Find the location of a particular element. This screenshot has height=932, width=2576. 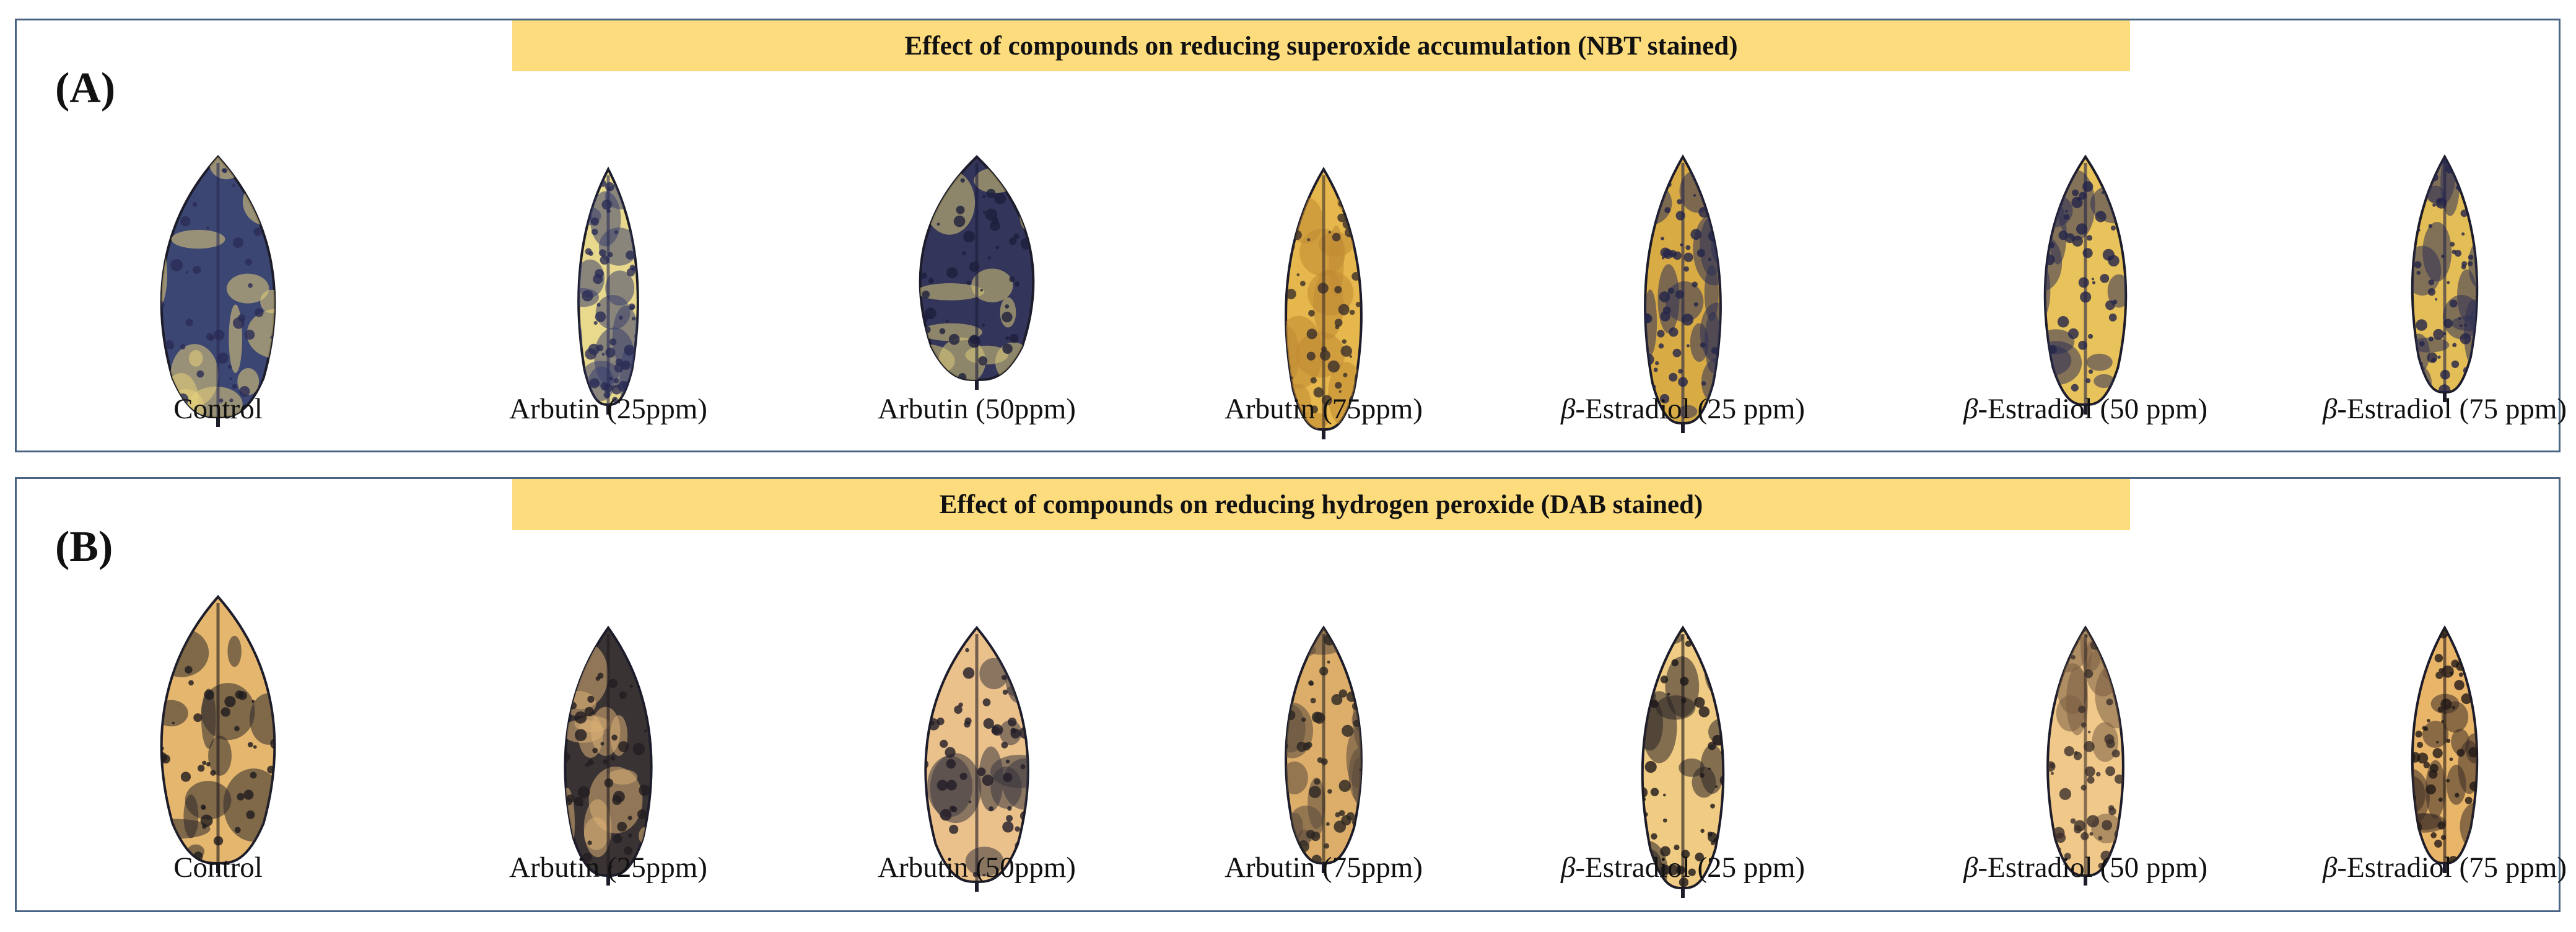

panel-a-caption-5: β-Estradiol (25 ppm) is located at coordinates (1682, 409).